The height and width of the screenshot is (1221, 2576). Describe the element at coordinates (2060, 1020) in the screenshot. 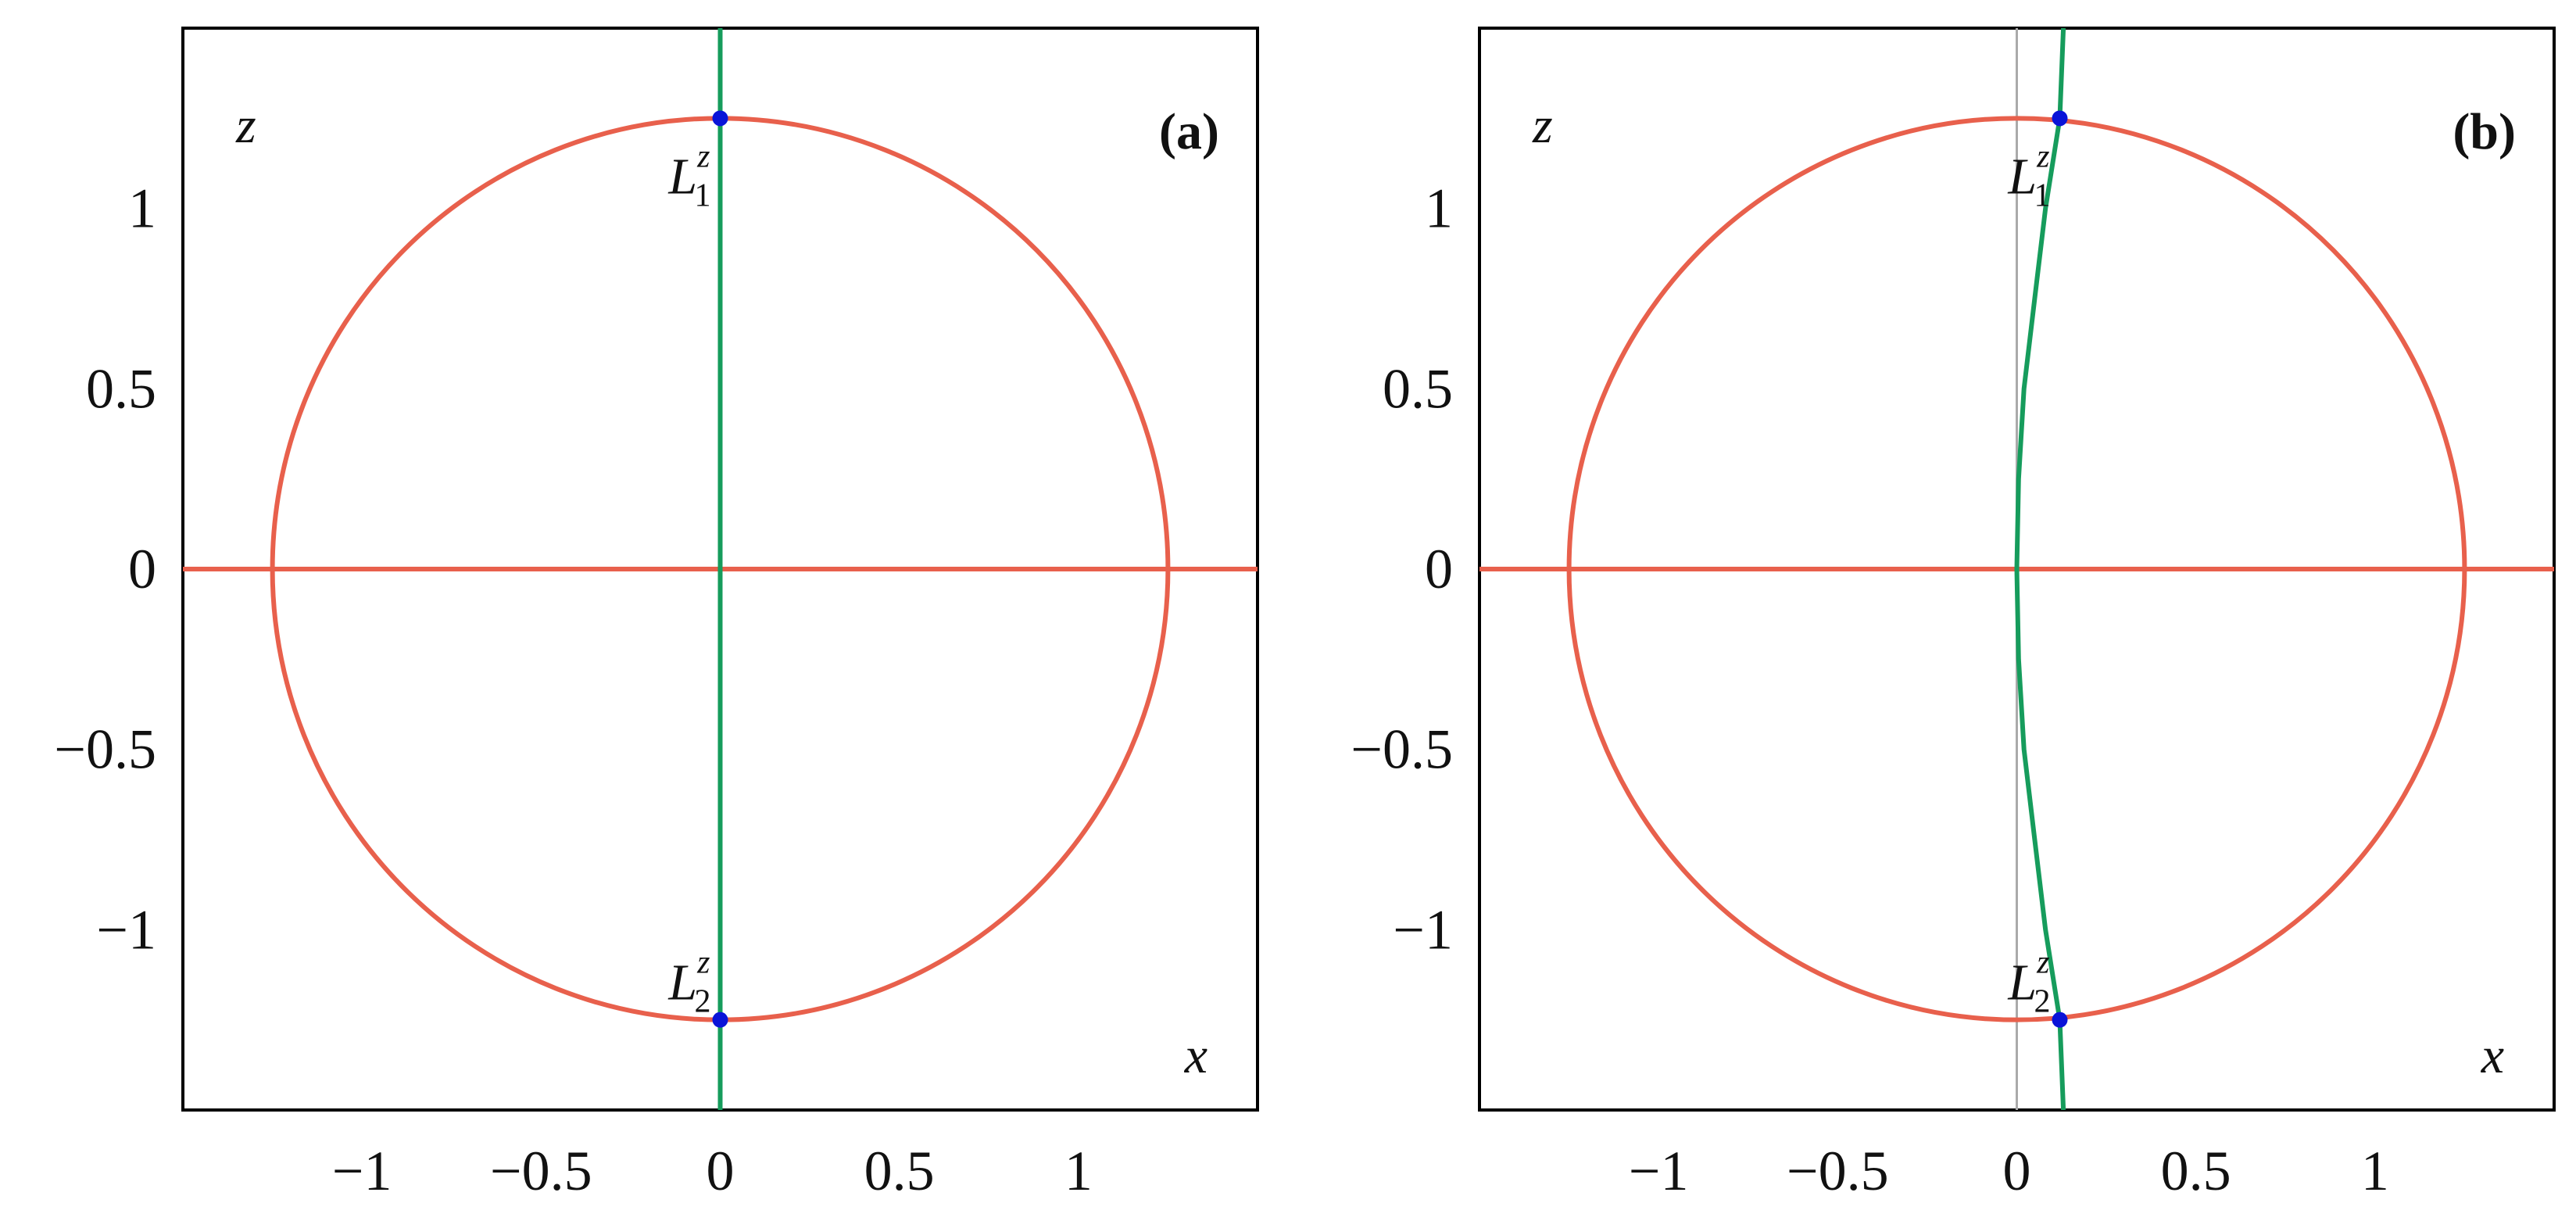

I see `panel-b-point-L2` at that location.